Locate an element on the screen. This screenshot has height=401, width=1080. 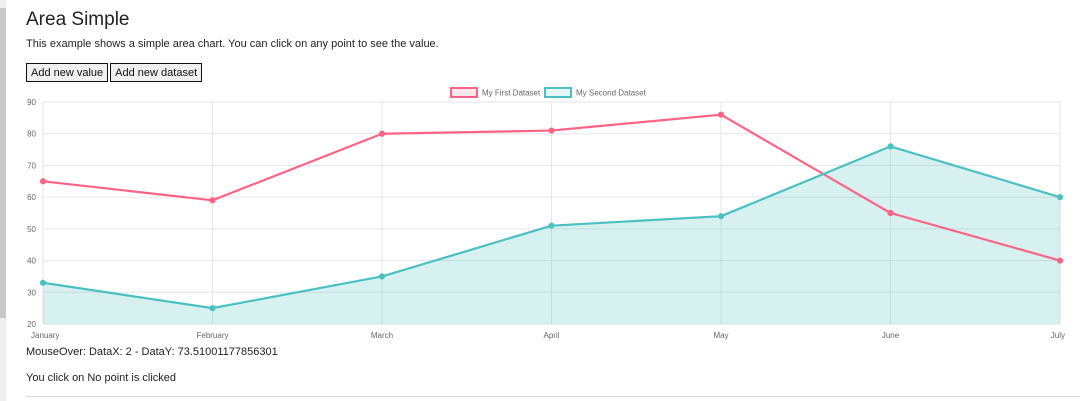
y-tick-label: 60 is located at coordinates (31, 197).